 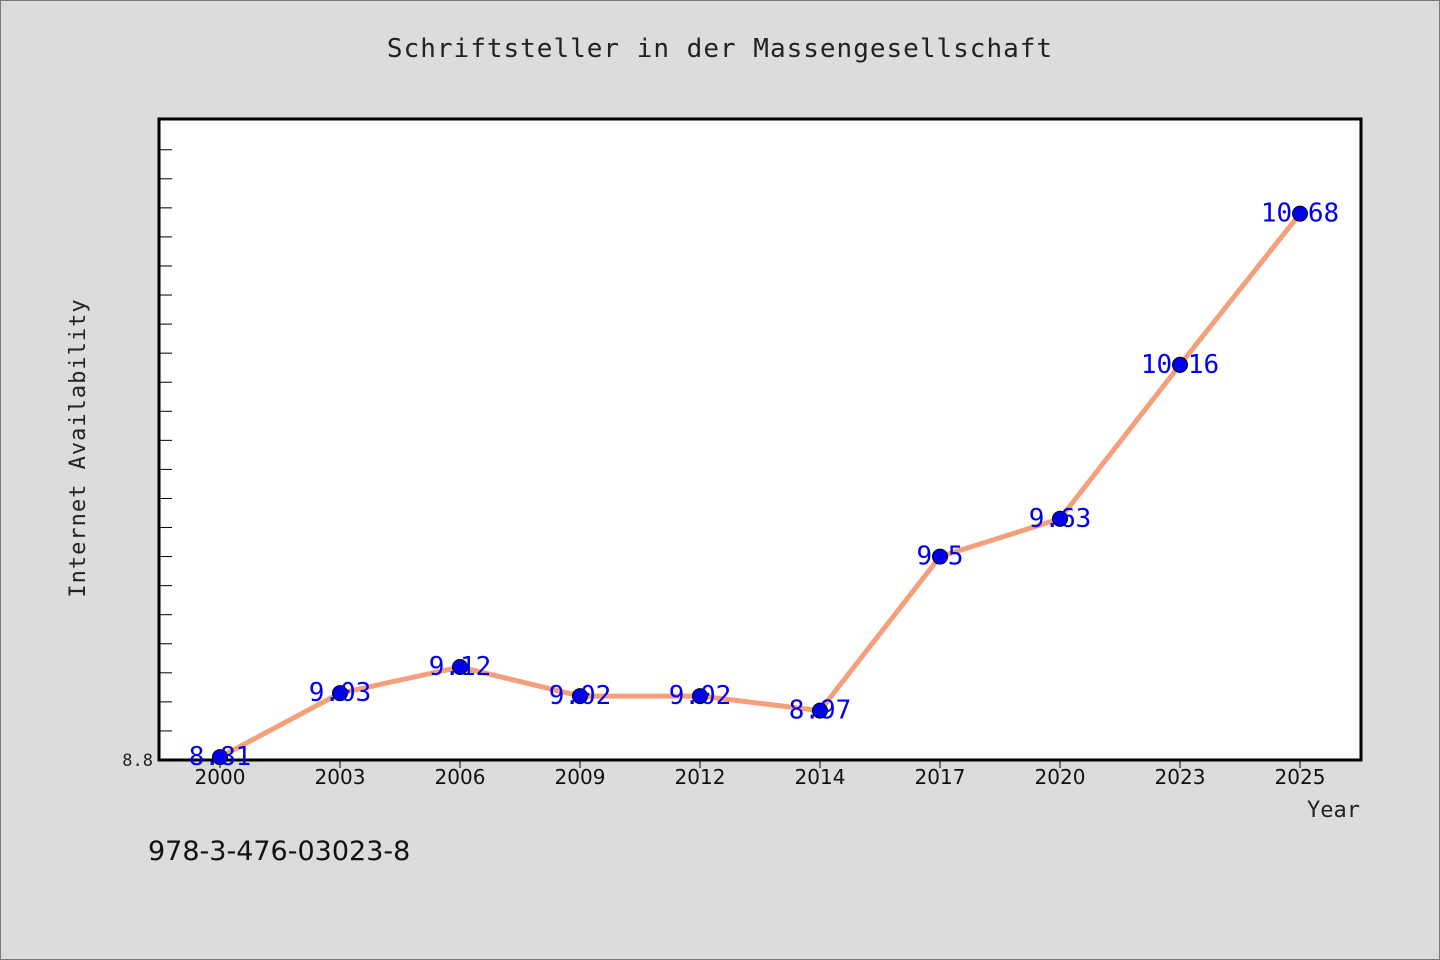 I want to click on data-label: 9.12, so click(x=460, y=667).